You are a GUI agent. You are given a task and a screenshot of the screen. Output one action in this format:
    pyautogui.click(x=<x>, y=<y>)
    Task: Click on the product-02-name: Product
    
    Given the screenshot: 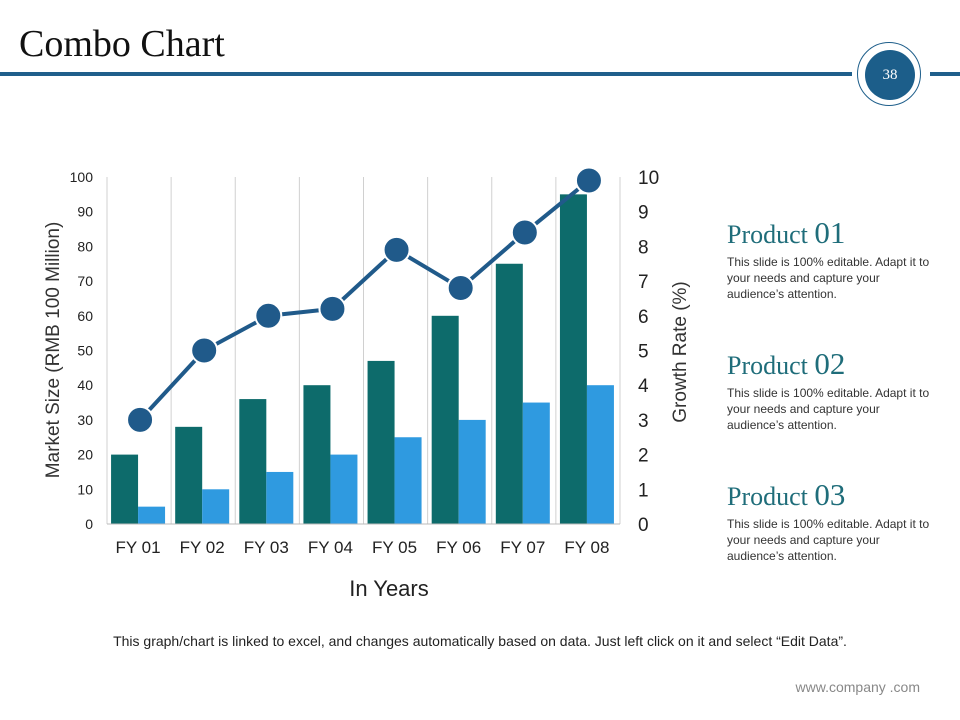 What is the action you would take?
    pyautogui.click(x=771, y=365)
    